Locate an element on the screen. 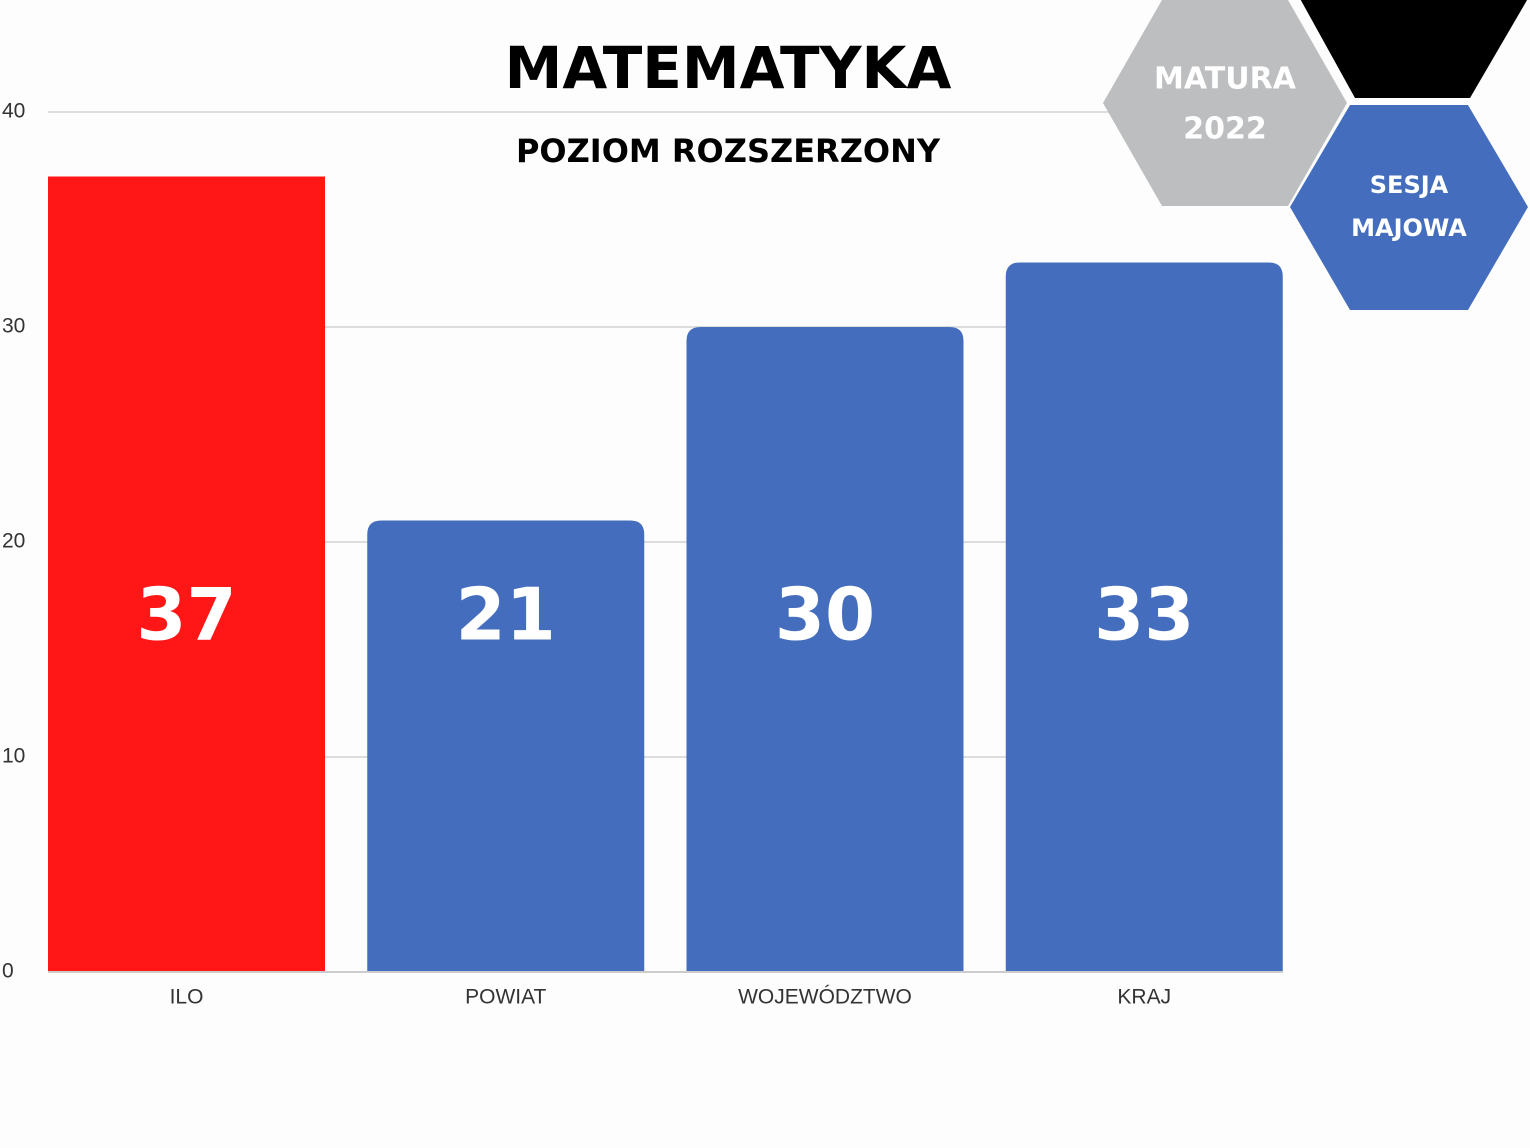  x-tick-label: POWIAT is located at coordinates (505, 997).